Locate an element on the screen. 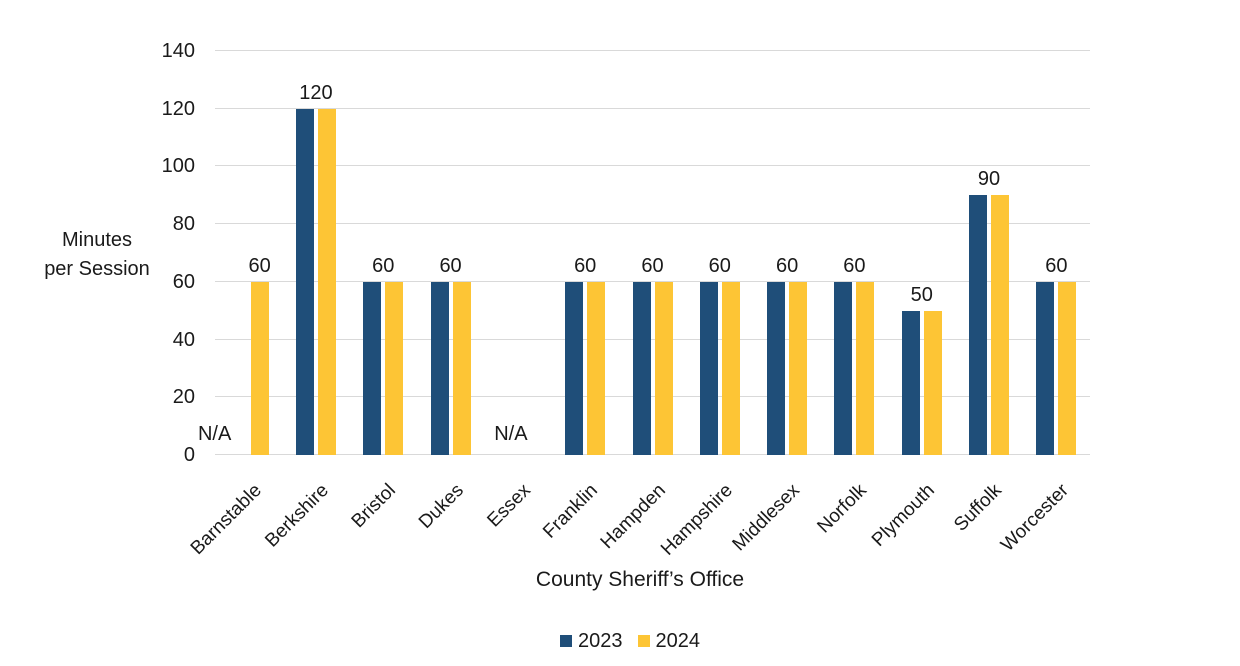 This screenshot has height=666, width=1240. x-category-label-hampshire: Hampshire is located at coordinates (696, 520).